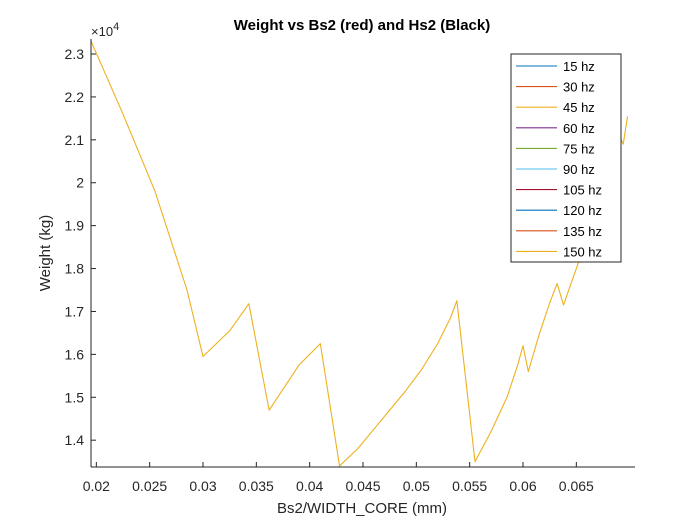  What do you see at coordinates (80, 183) in the screenshot?
I see `y-tick-label: 2` at bounding box center [80, 183].